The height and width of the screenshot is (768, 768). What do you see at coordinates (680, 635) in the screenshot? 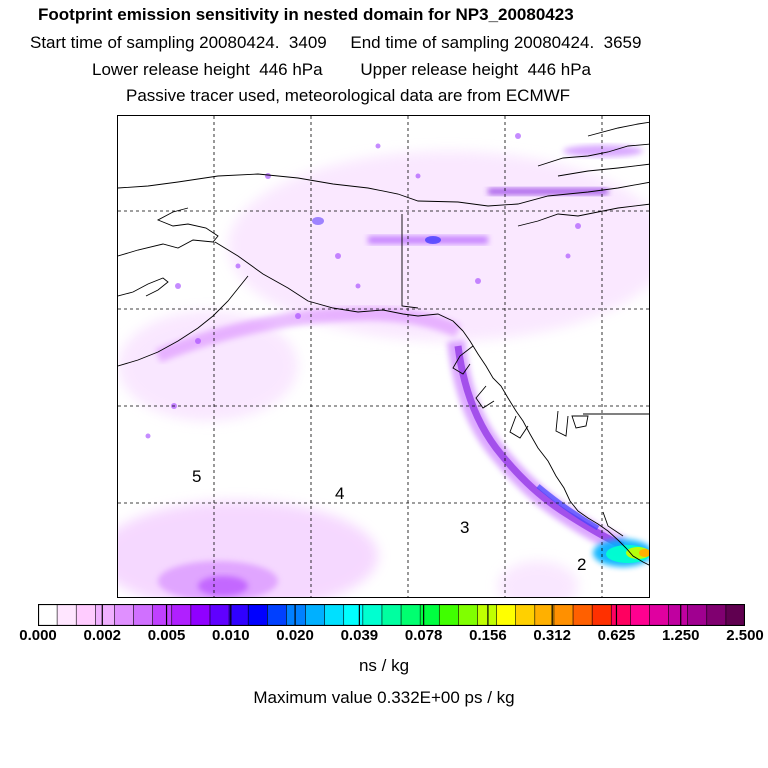
I see `colorbar-tick-label: 1.250` at bounding box center [680, 635].